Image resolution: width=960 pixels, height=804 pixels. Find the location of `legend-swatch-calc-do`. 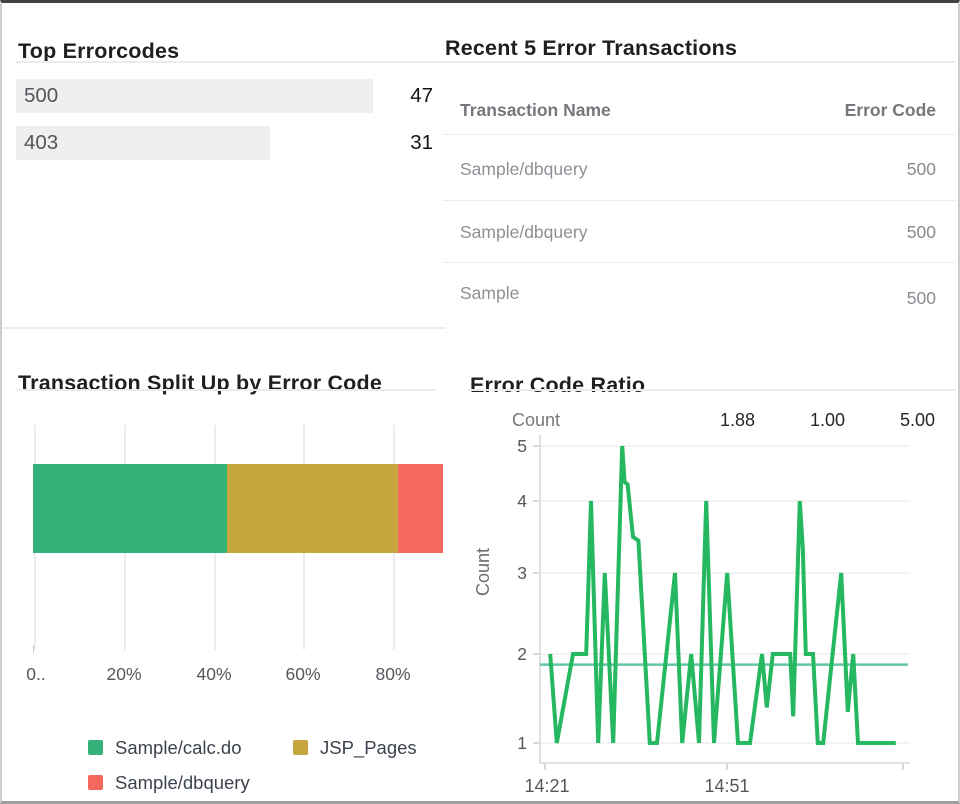

legend-swatch-calc-do is located at coordinates (95, 747).